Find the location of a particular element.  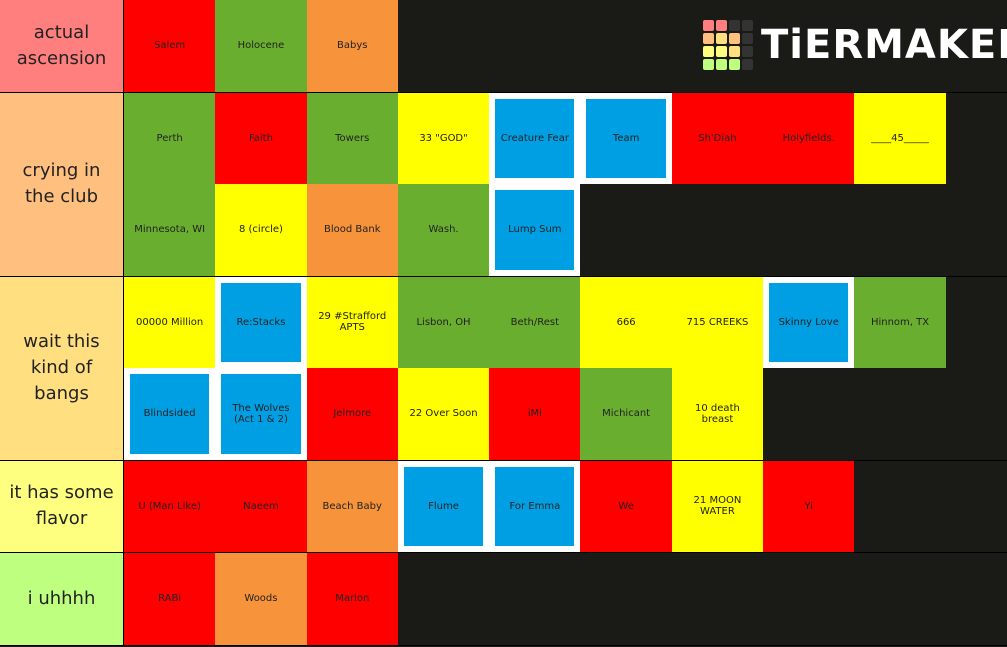

item-image: Flume is located at coordinates (443, 506).